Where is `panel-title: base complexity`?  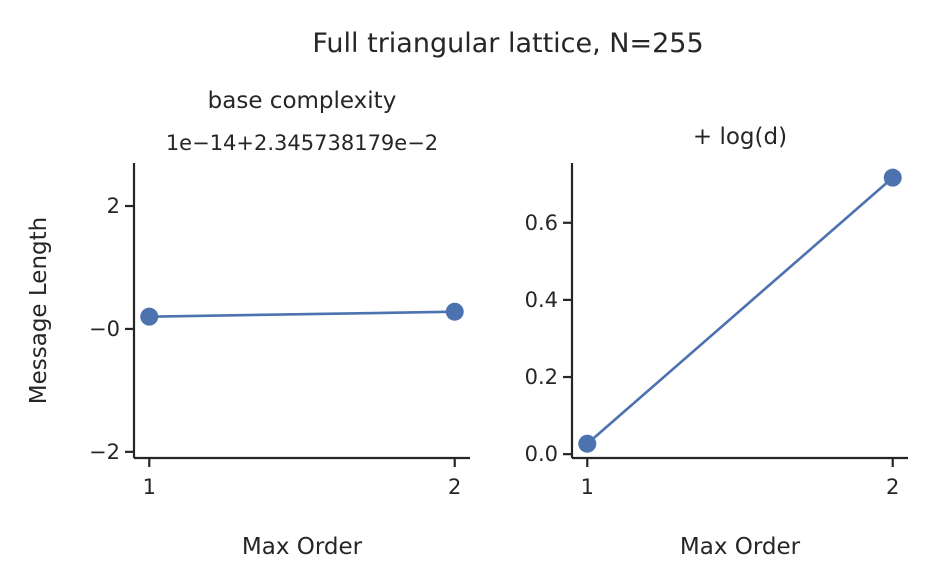
panel-title: base complexity is located at coordinates (302, 101).